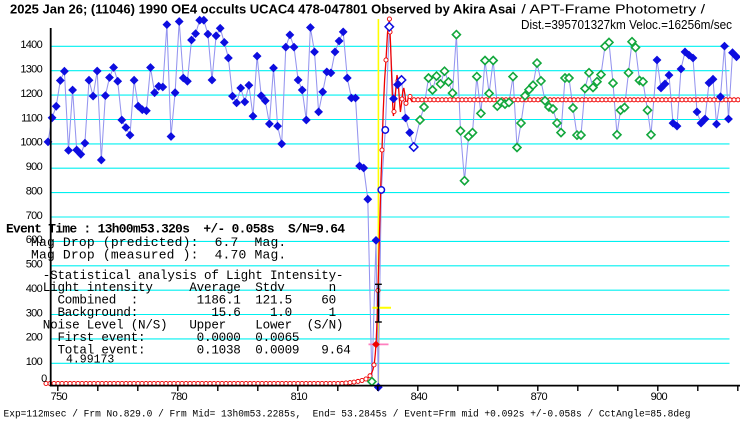 The image size is (740, 425). Describe the element at coordinates (34, 313) in the screenshot. I see `svg-text: 300` at that location.